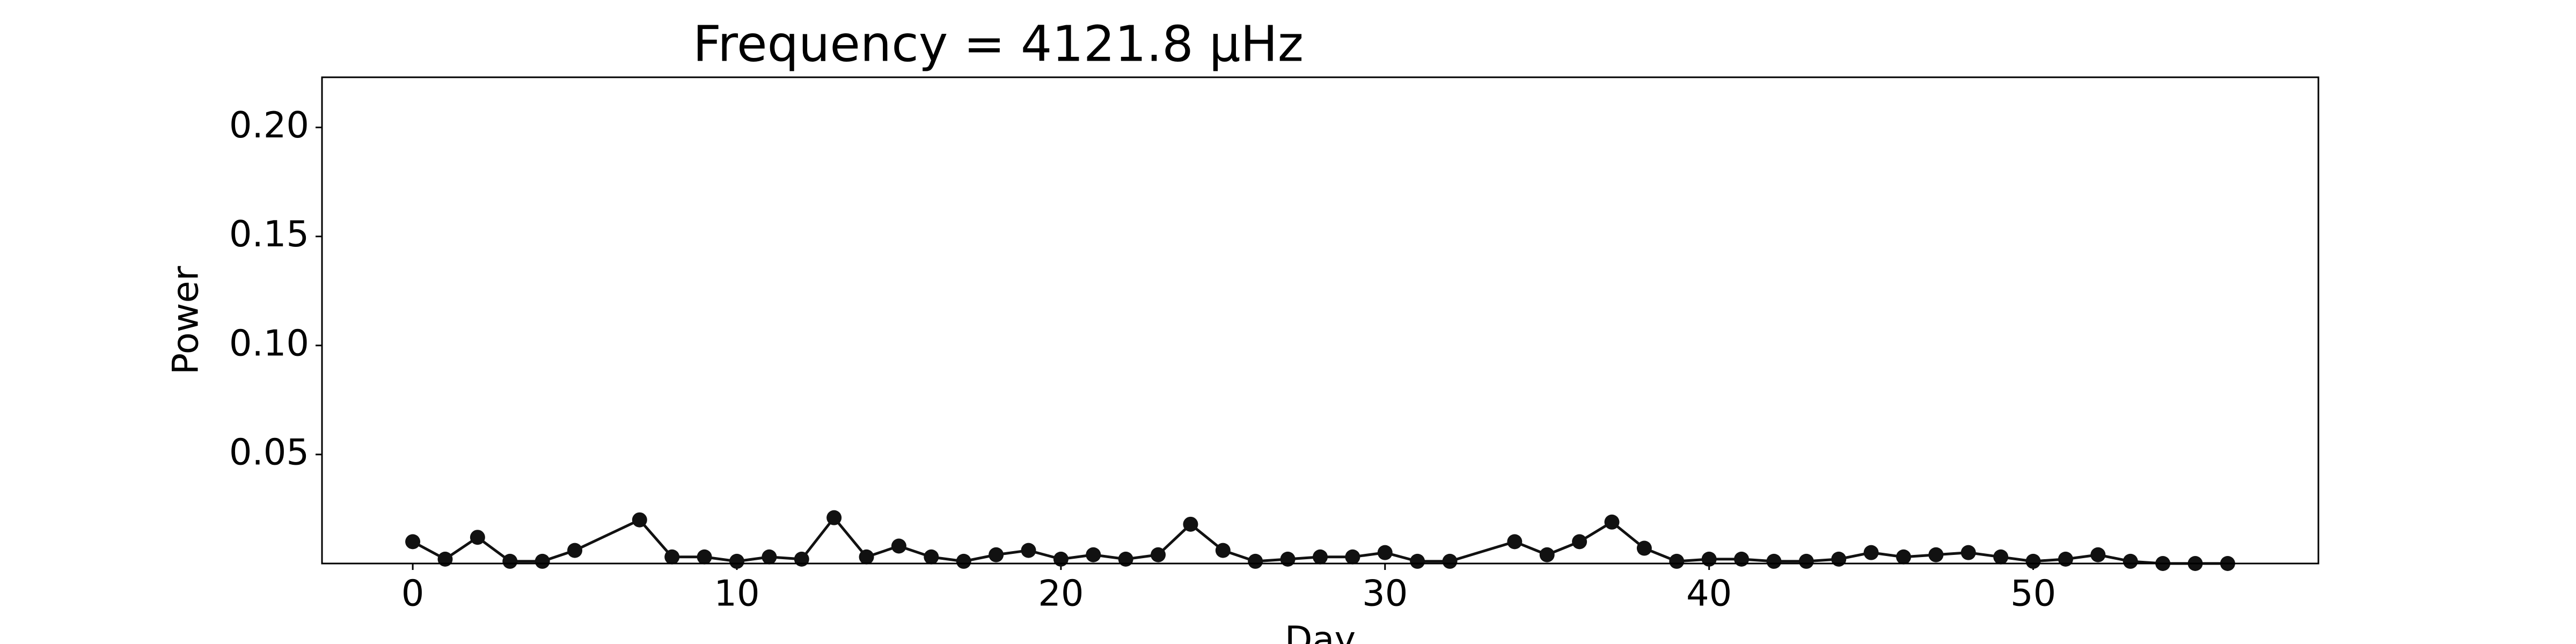 The image size is (2576, 644). What do you see at coordinates (269, 452) in the screenshot?
I see `y-tick-label: 0.05` at bounding box center [269, 452].